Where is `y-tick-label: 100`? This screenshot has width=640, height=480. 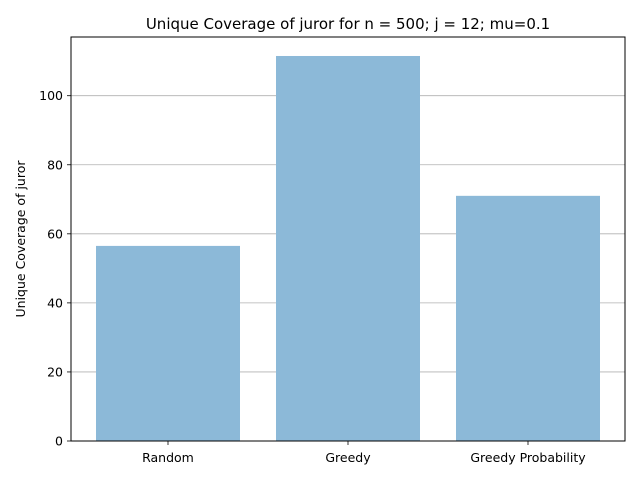
y-tick-label: 100 is located at coordinates (51, 95).